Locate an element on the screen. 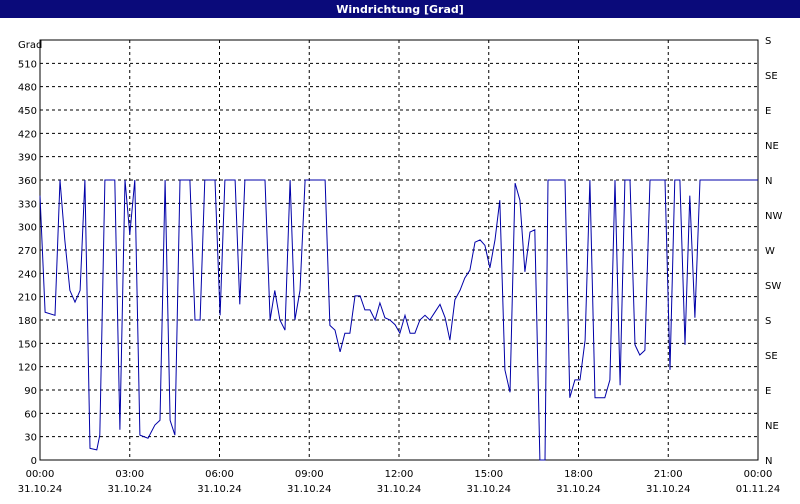 The width and height of the screenshot is (800, 504). y-tick-label: 450 is located at coordinates (27, 111).